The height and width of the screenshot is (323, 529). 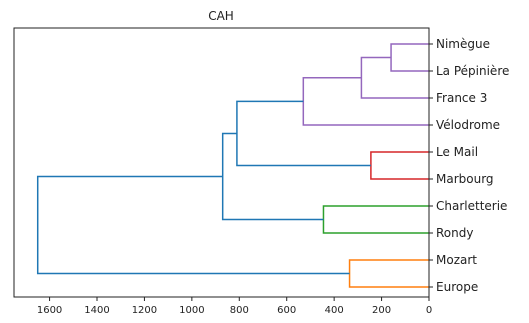 What do you see at coordinates (239, 310) in the screenshot?
I see `x-tick-label: 800` at bounding box center [239, 310].